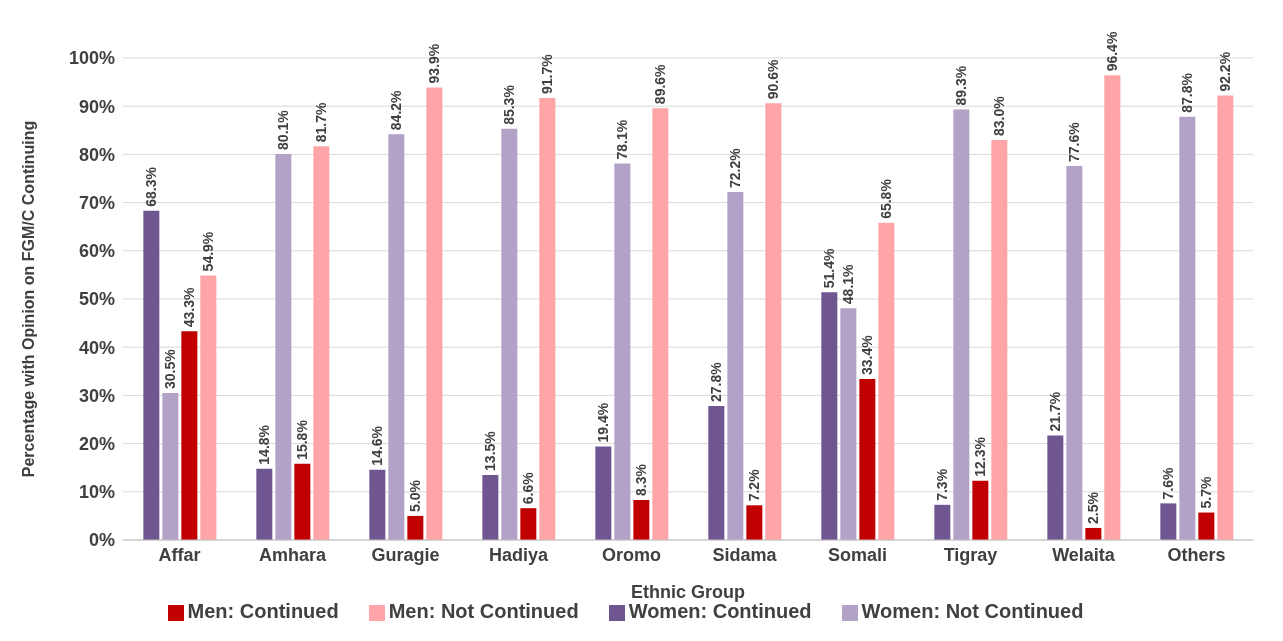 Image resolution: width=1283 pixels, height=641 pixels. Describe the element at coordinates (96, 395) in the screenshot. I see `y-tick-label: 30%` at that location.